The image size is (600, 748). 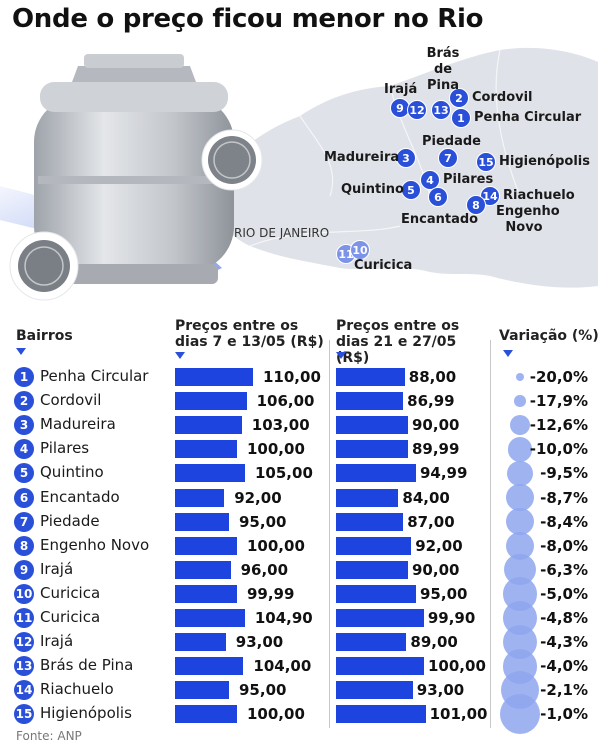 What do you see at coordinates (24, 425) in the screenshot?
I see `row-number-badge: 3` at bounding box center [24, 425].